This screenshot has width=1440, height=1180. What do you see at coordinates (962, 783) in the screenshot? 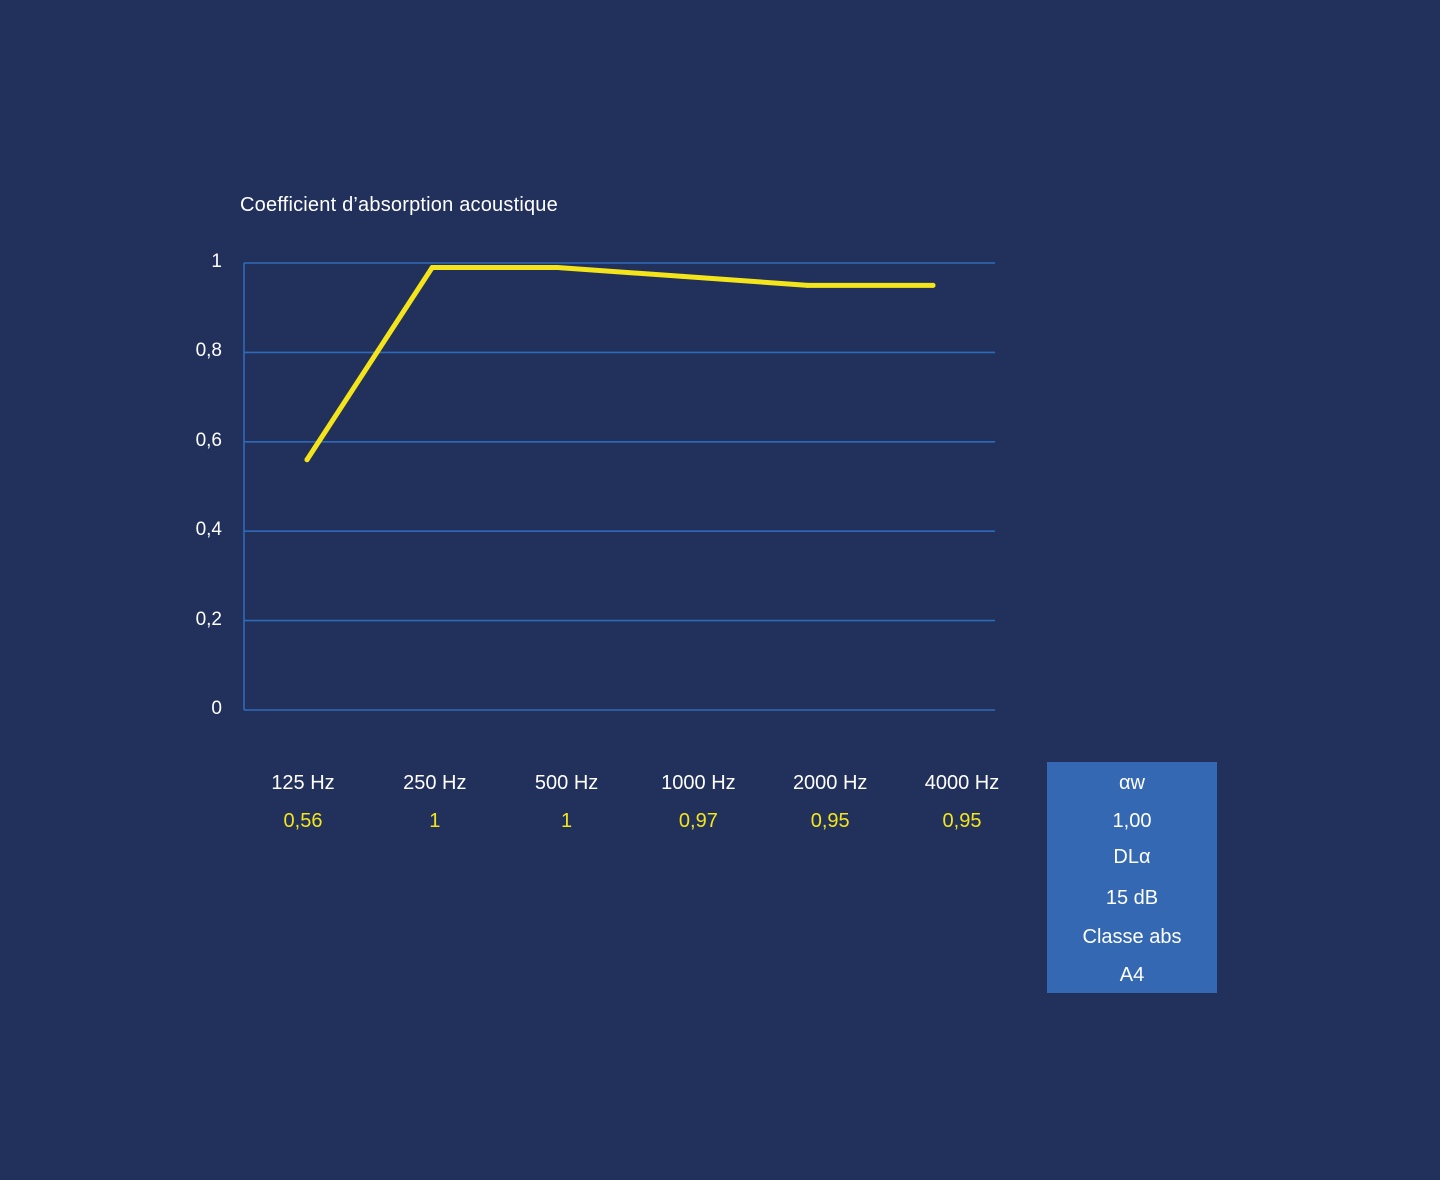
I see `x-category-label: 4000 Hz` at bounding box center [962, 783].